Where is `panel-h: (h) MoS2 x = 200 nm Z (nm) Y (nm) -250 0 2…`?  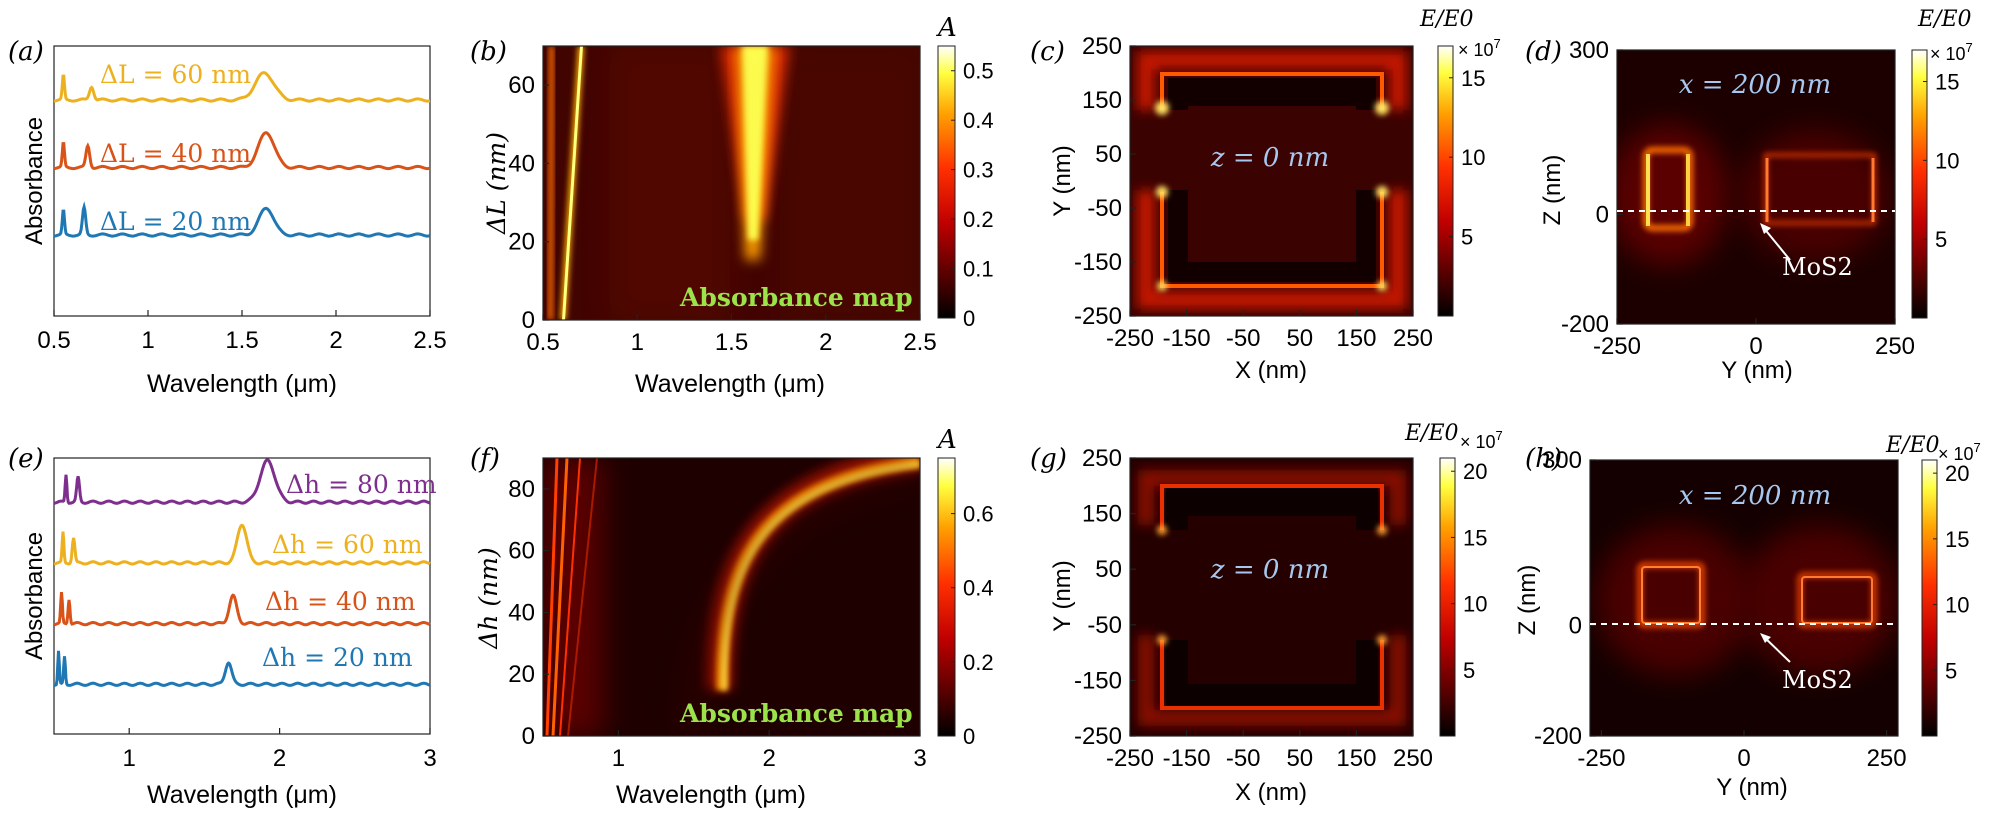
panel-h: (h) MoS2 x = 200 nm Z (nm) Y (nm) -250 0 2… is located at coordinates (1747, 617).